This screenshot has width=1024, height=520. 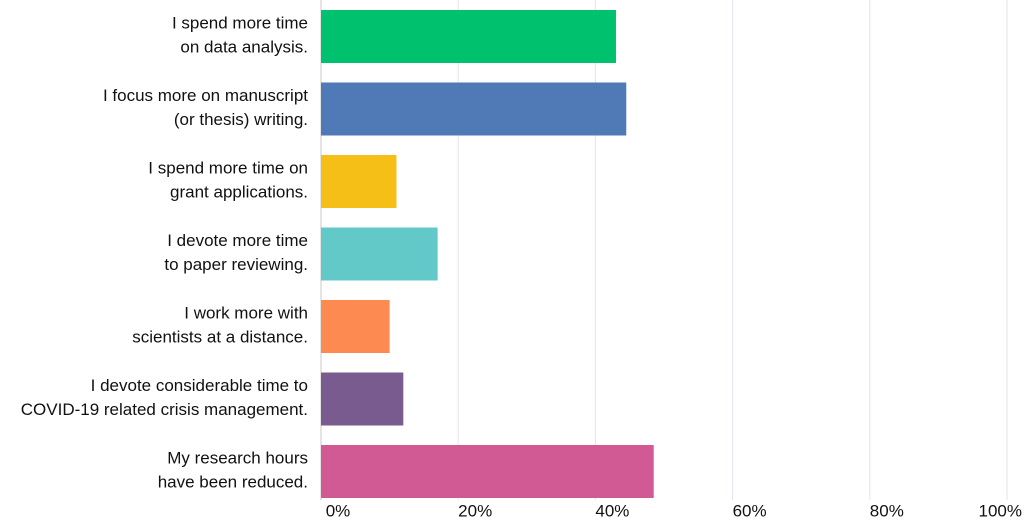 I want to click on x-tick-label: 100%, so click(x=1000, y=510).